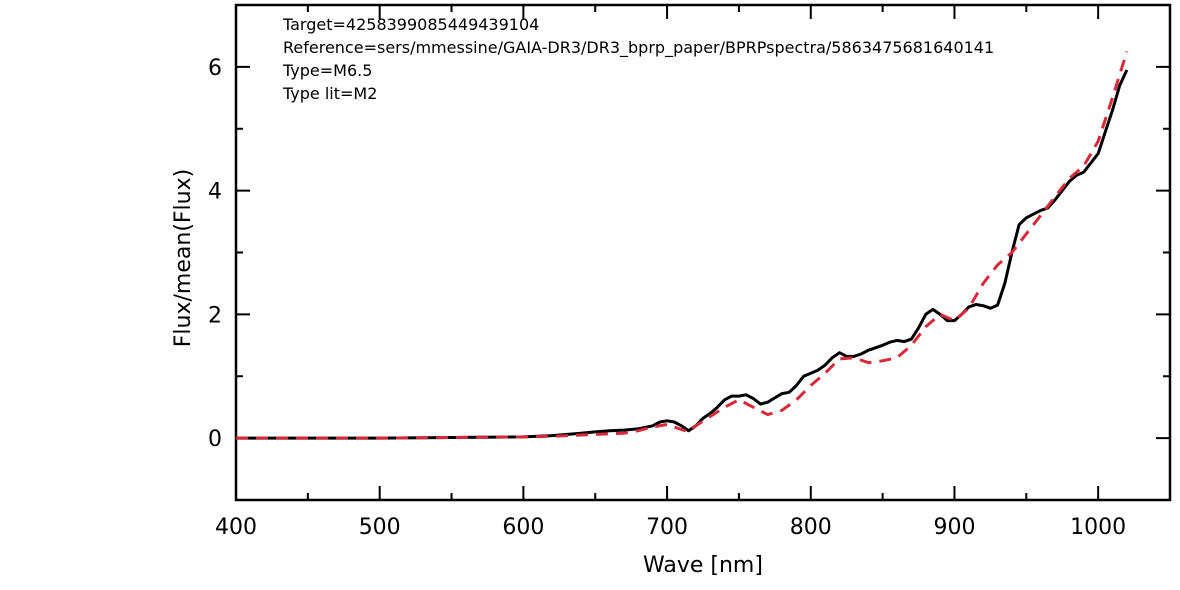 The height and width of the screenshot is (590, 1180). I want to click on x-tick-label: 700, so click(667, 527).